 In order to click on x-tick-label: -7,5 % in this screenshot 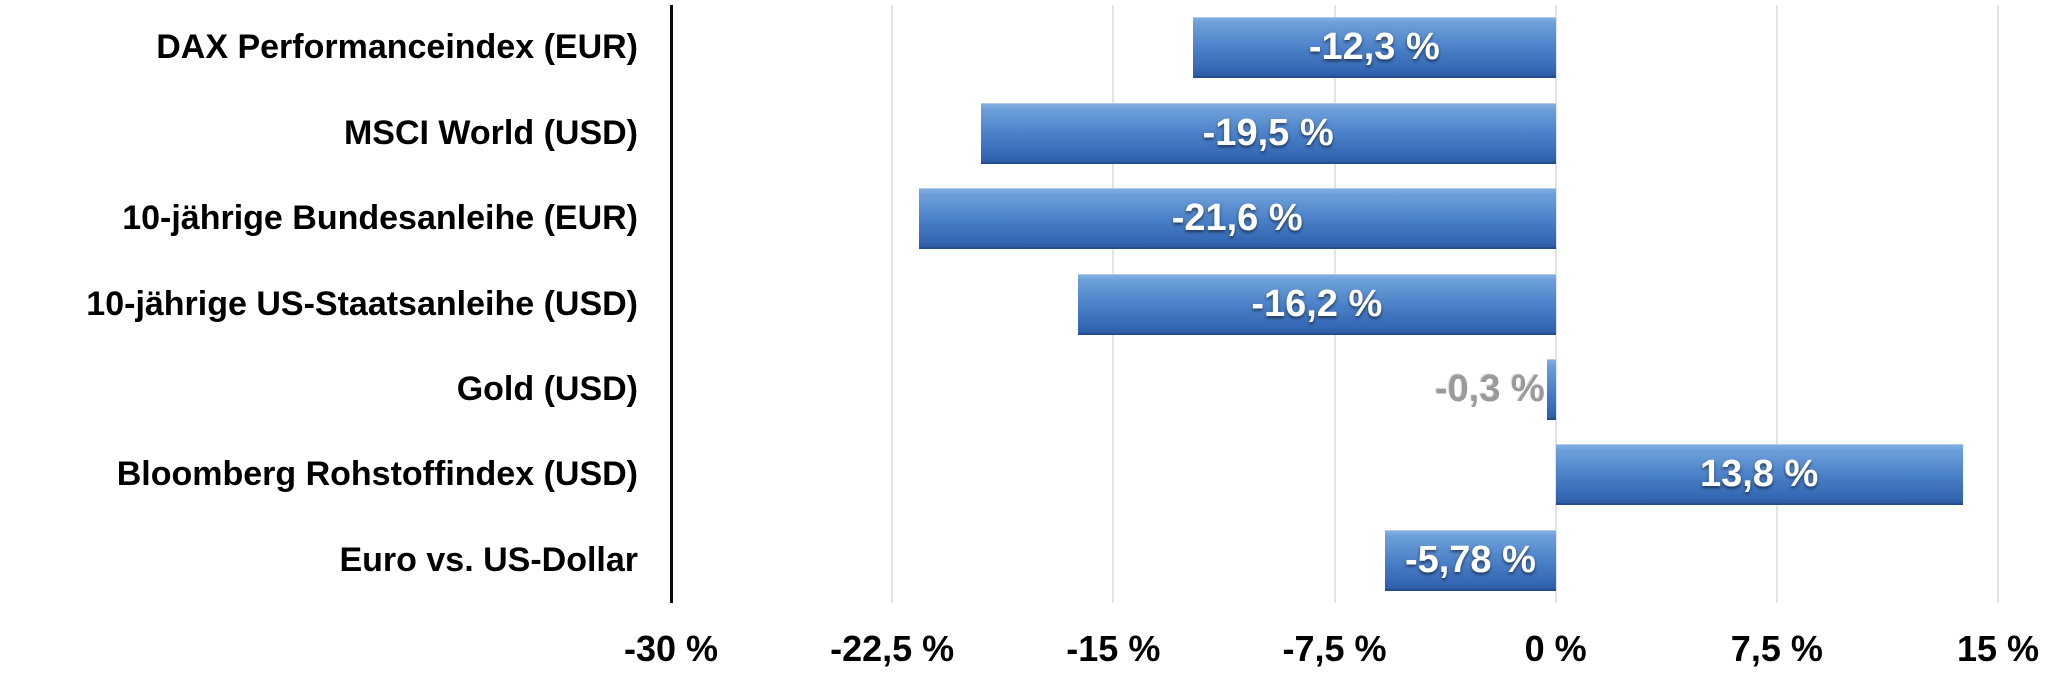, I will do `click(1334, 648)`.